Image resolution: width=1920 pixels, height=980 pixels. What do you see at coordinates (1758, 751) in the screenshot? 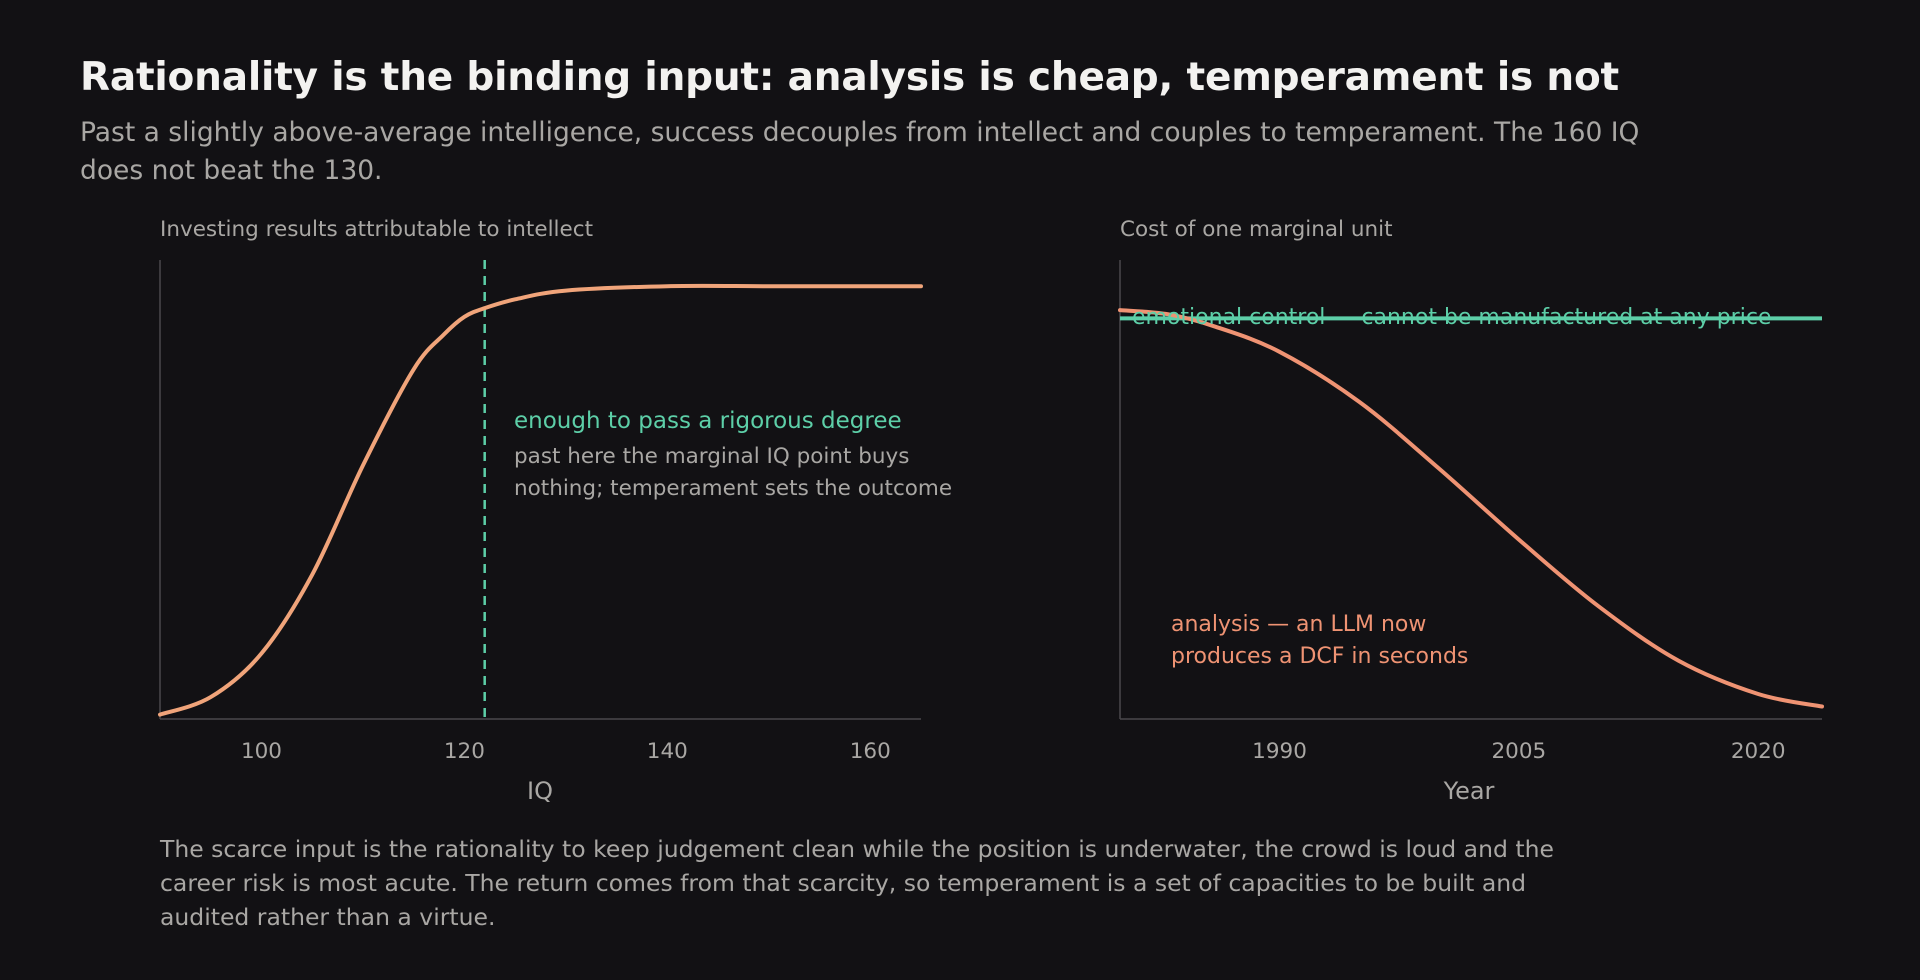
I see `chart-cost-tick-label-2020: 2020` at bounding box center [1758, 751].